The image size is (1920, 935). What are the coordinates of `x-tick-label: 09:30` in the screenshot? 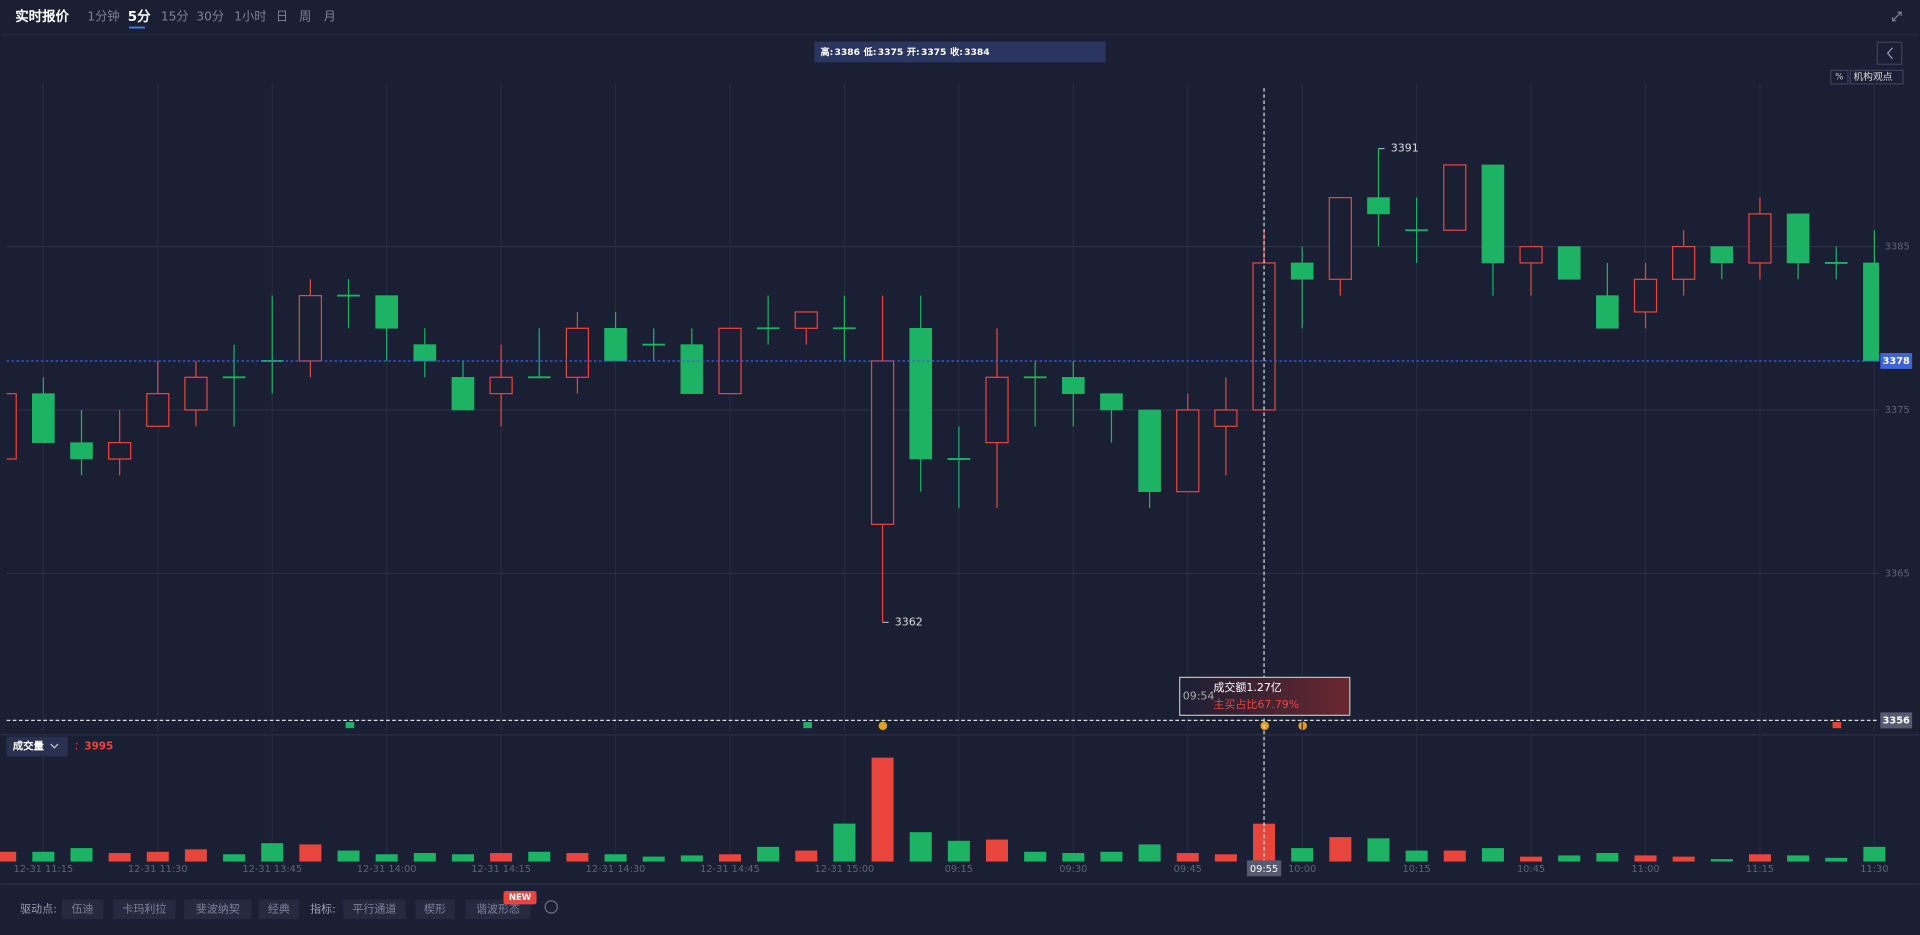 It's located at (1073, 869).